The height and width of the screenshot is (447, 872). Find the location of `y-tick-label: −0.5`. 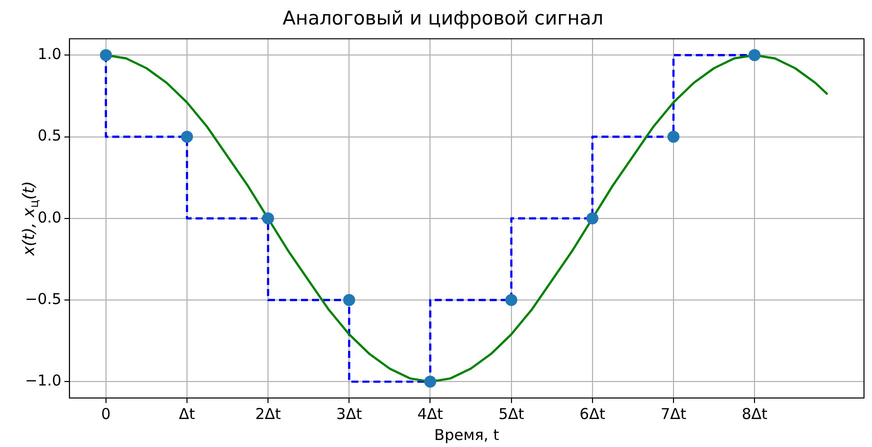

y-tick-label: −0.5 is located at coordinates (43, 299).